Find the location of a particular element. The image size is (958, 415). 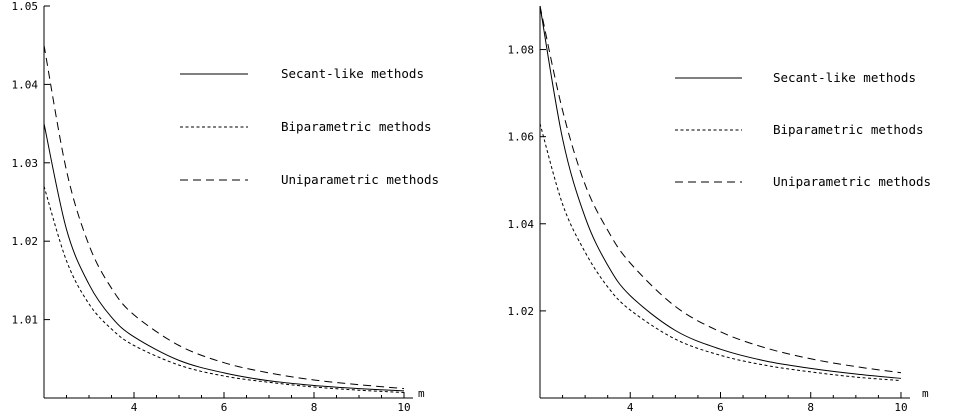

y-tick-label: 1.08 is located at coordinates (521, 50).